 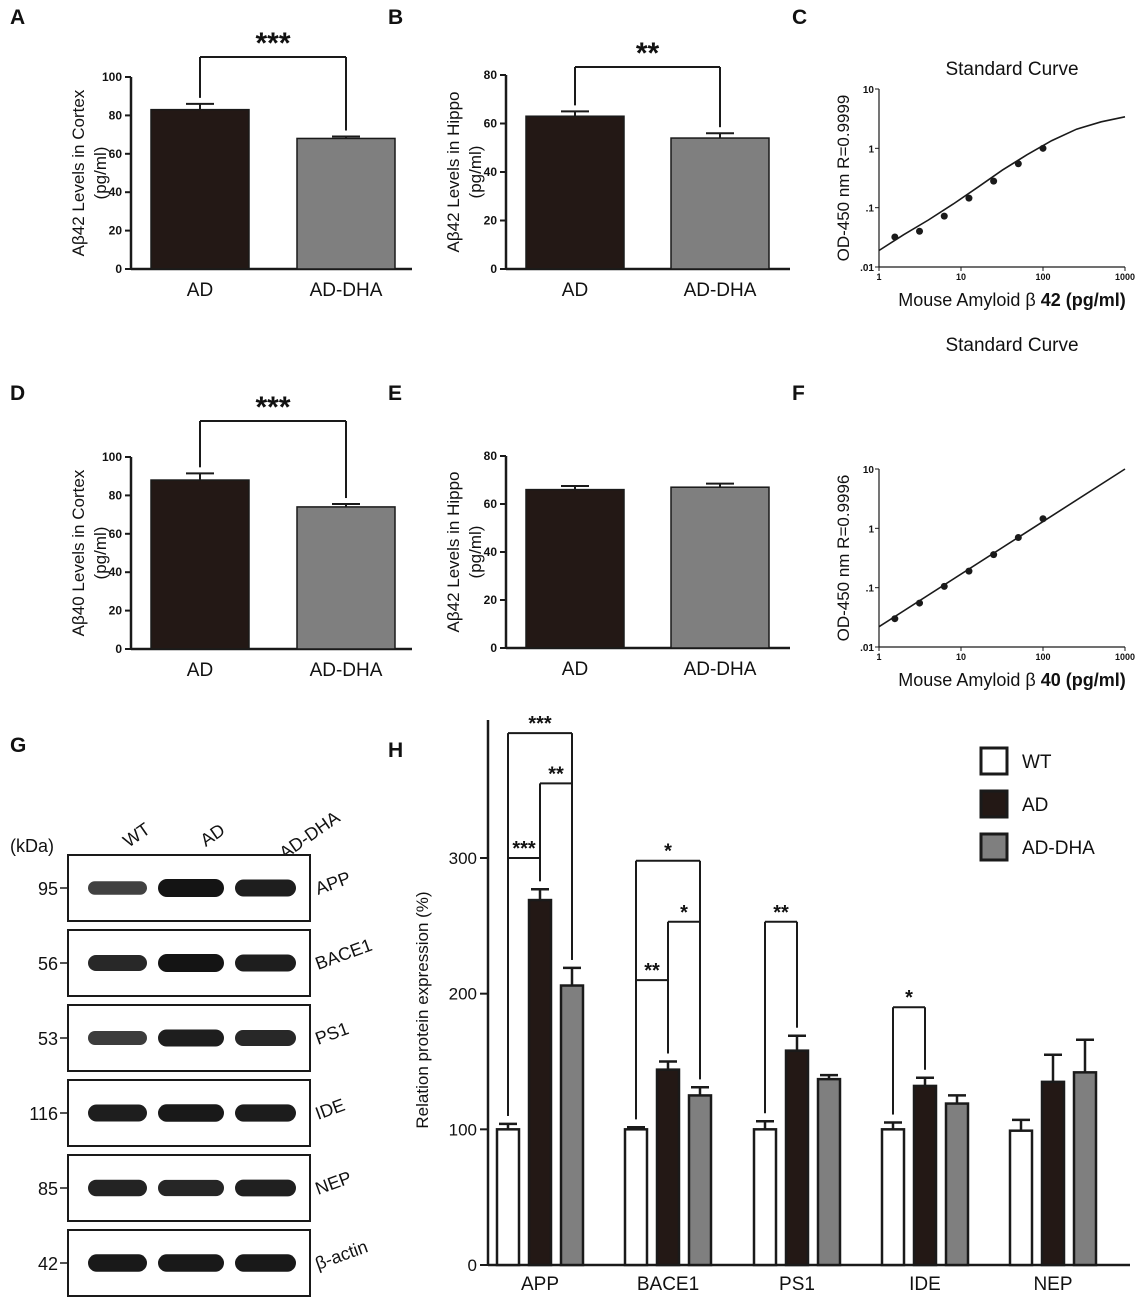 What do you see at coordinates (969, 300) in the screenshot?
I see `x-axis-label-prefix: Mouse Amyloid β` at bounding box center [969, 300].